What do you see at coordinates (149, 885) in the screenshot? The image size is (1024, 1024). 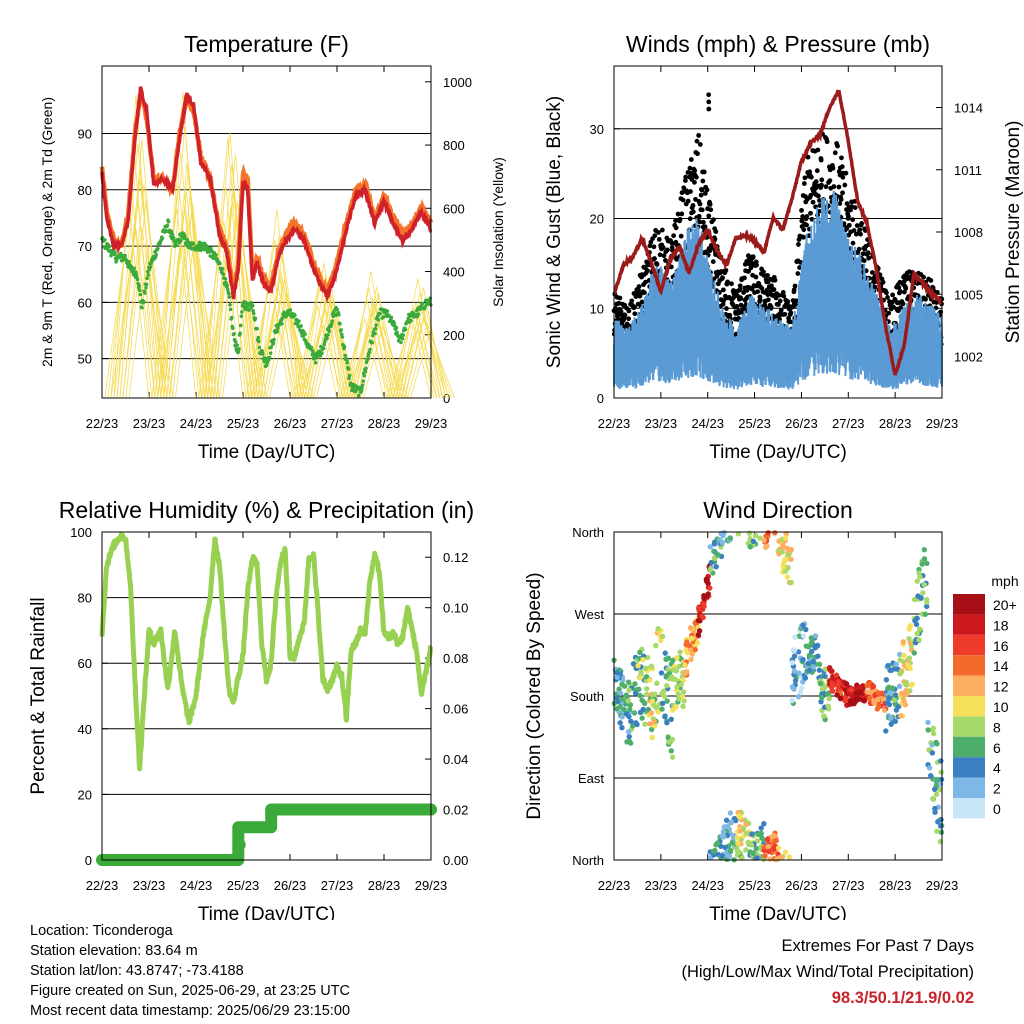 I see `x-tick-label: 23/23` at bounding box center [149, 885].